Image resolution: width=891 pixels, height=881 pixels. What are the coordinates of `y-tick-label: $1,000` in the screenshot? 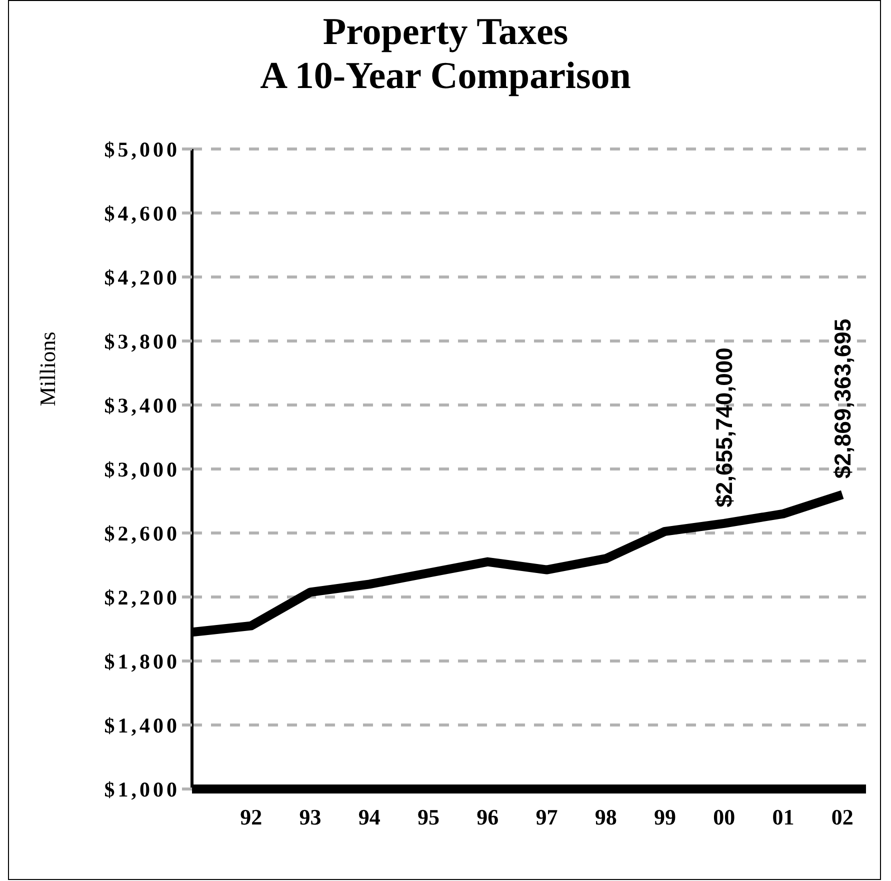 It's located at (142, 789).